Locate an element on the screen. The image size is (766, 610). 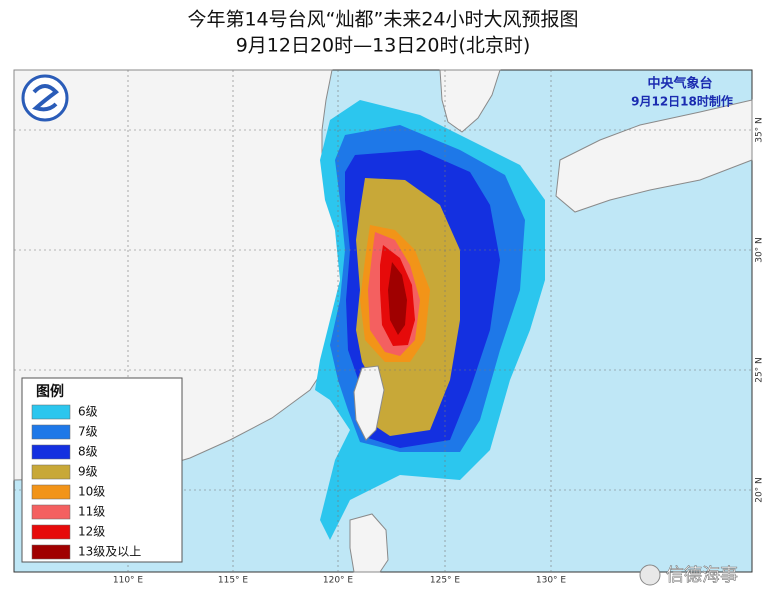
luzon is located at coordinates (369, 543).